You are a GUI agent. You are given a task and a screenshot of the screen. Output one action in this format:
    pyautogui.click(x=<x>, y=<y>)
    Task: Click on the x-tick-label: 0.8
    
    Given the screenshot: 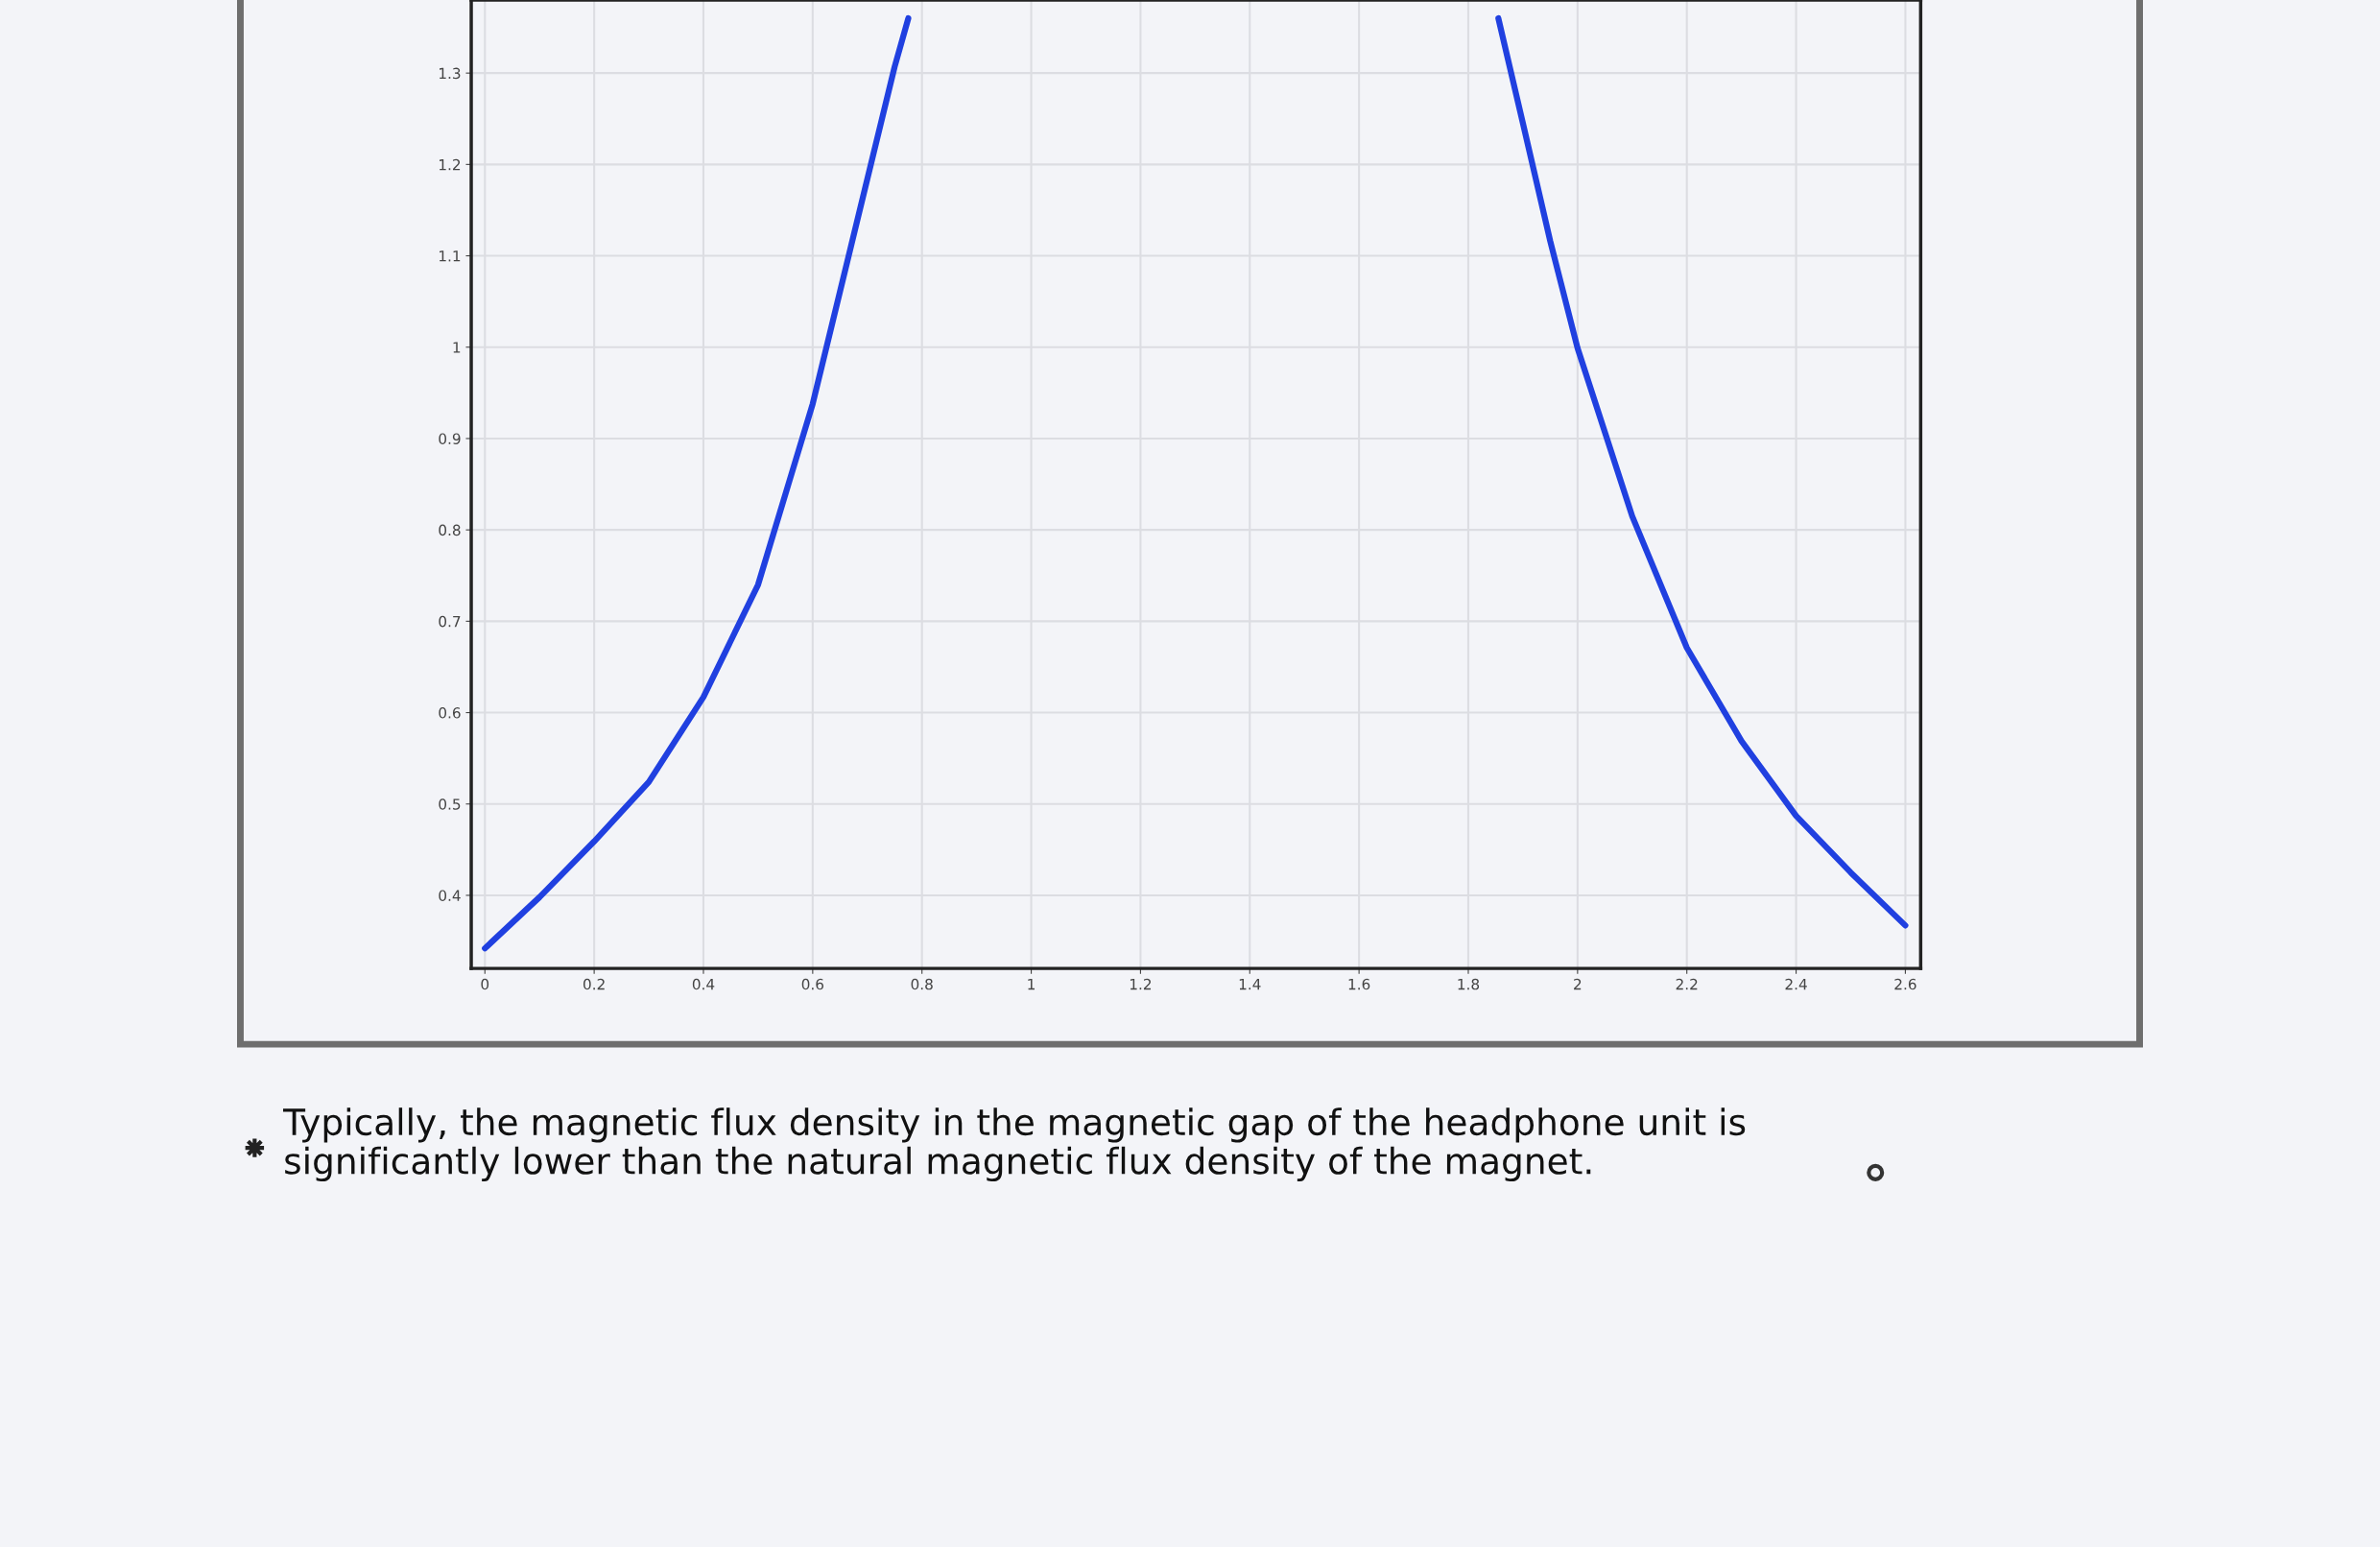 What is the action you would take?
    pyautogui.click(x=922, y=984)
    